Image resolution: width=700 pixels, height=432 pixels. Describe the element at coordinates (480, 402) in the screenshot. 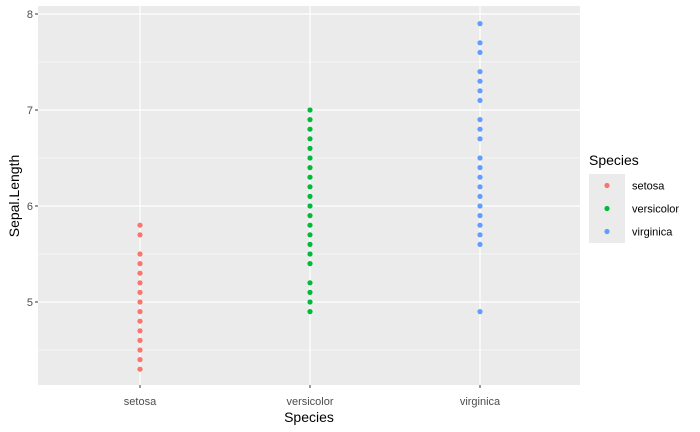

I see `x-tick-label: virginica` at that location.